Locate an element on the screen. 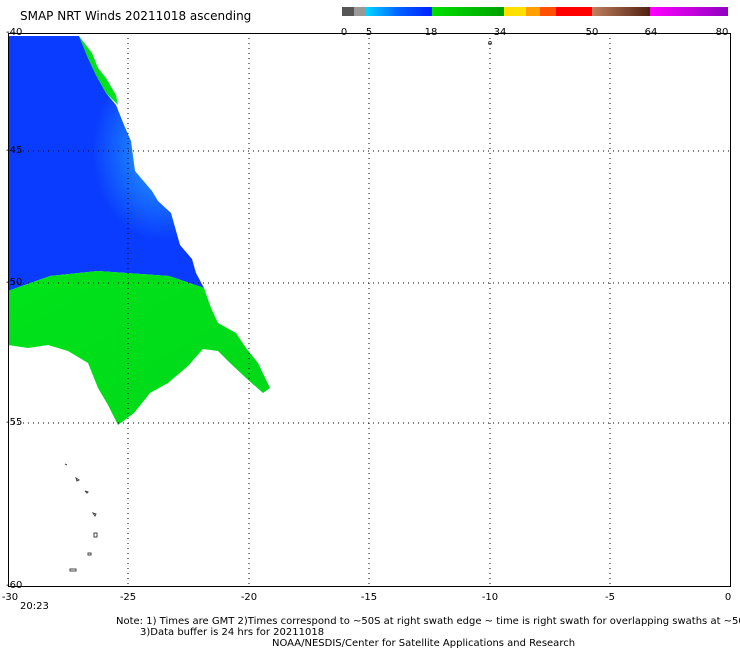 The width and height of the screenshot is (740, 650). colorbar-label: 0 is located at coordinates (344, 32).